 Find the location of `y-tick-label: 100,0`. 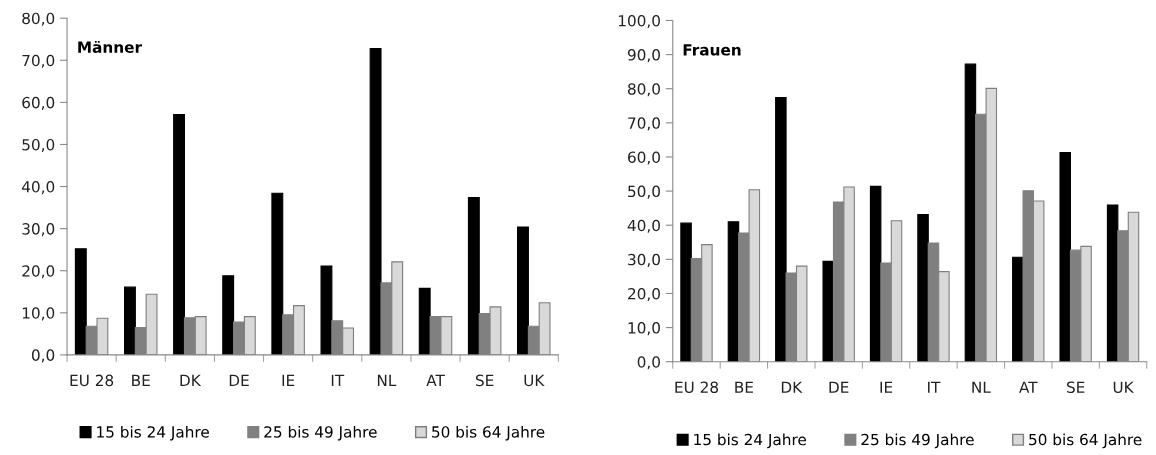

y-tick-label: 100,0 is located at coordinates (639, 21).